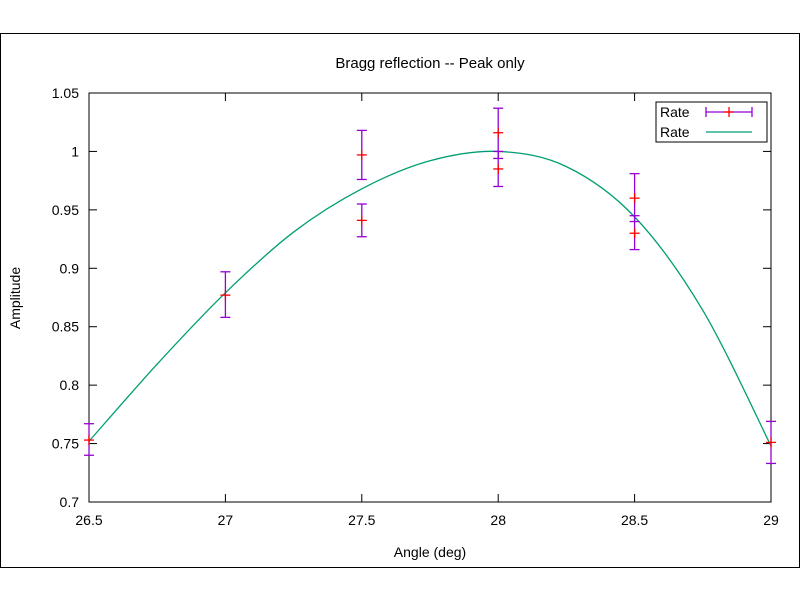  I want to click on y-tick-label: 1, so click(75, 151).